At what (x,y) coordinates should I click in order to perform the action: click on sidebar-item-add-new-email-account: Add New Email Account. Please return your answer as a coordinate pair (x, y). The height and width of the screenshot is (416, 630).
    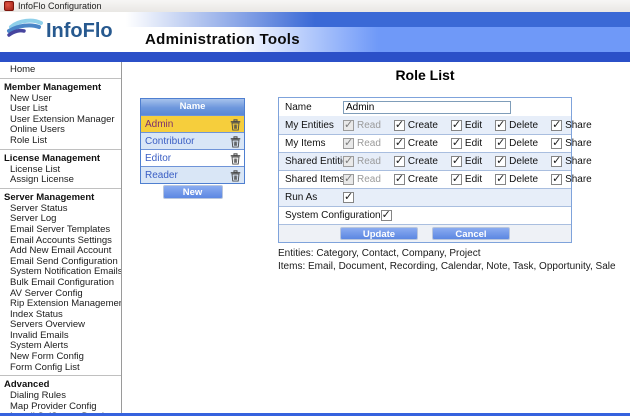
    Looking at the image, I should click on (61, 251).